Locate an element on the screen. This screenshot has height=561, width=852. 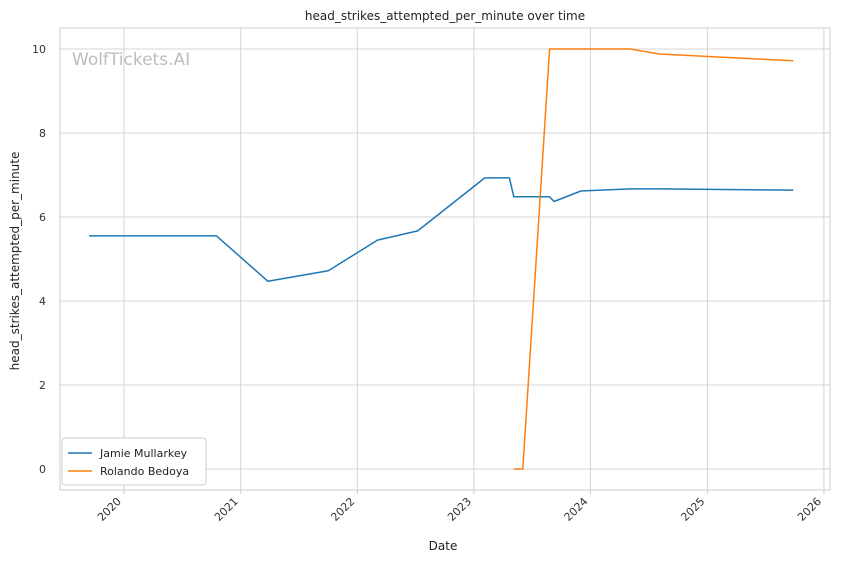
x-axis-ticks: 2020 2021 2022 2023 2024 2025 2026 is located at coordinates (460, 507).